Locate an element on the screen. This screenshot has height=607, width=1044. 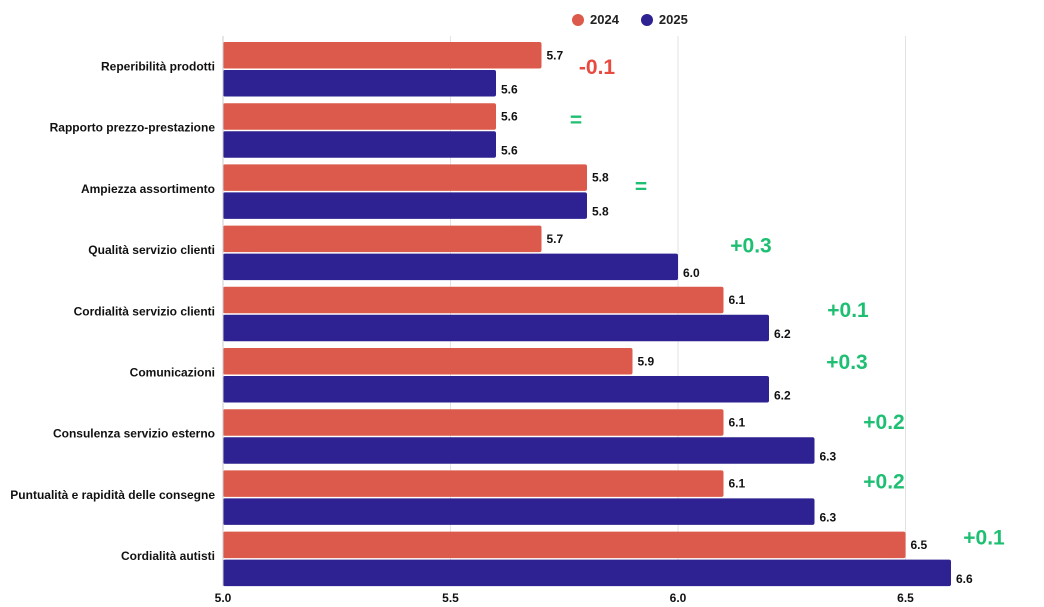
value-label-2025: 6.6 is located at coordinates (964, 579).